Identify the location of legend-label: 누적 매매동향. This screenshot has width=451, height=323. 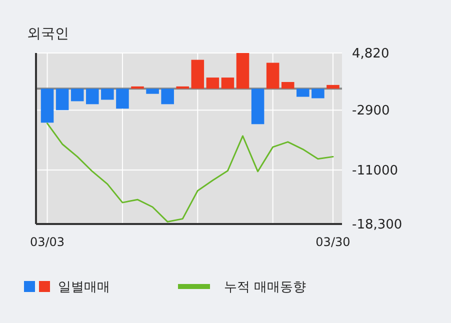
(265, 287).